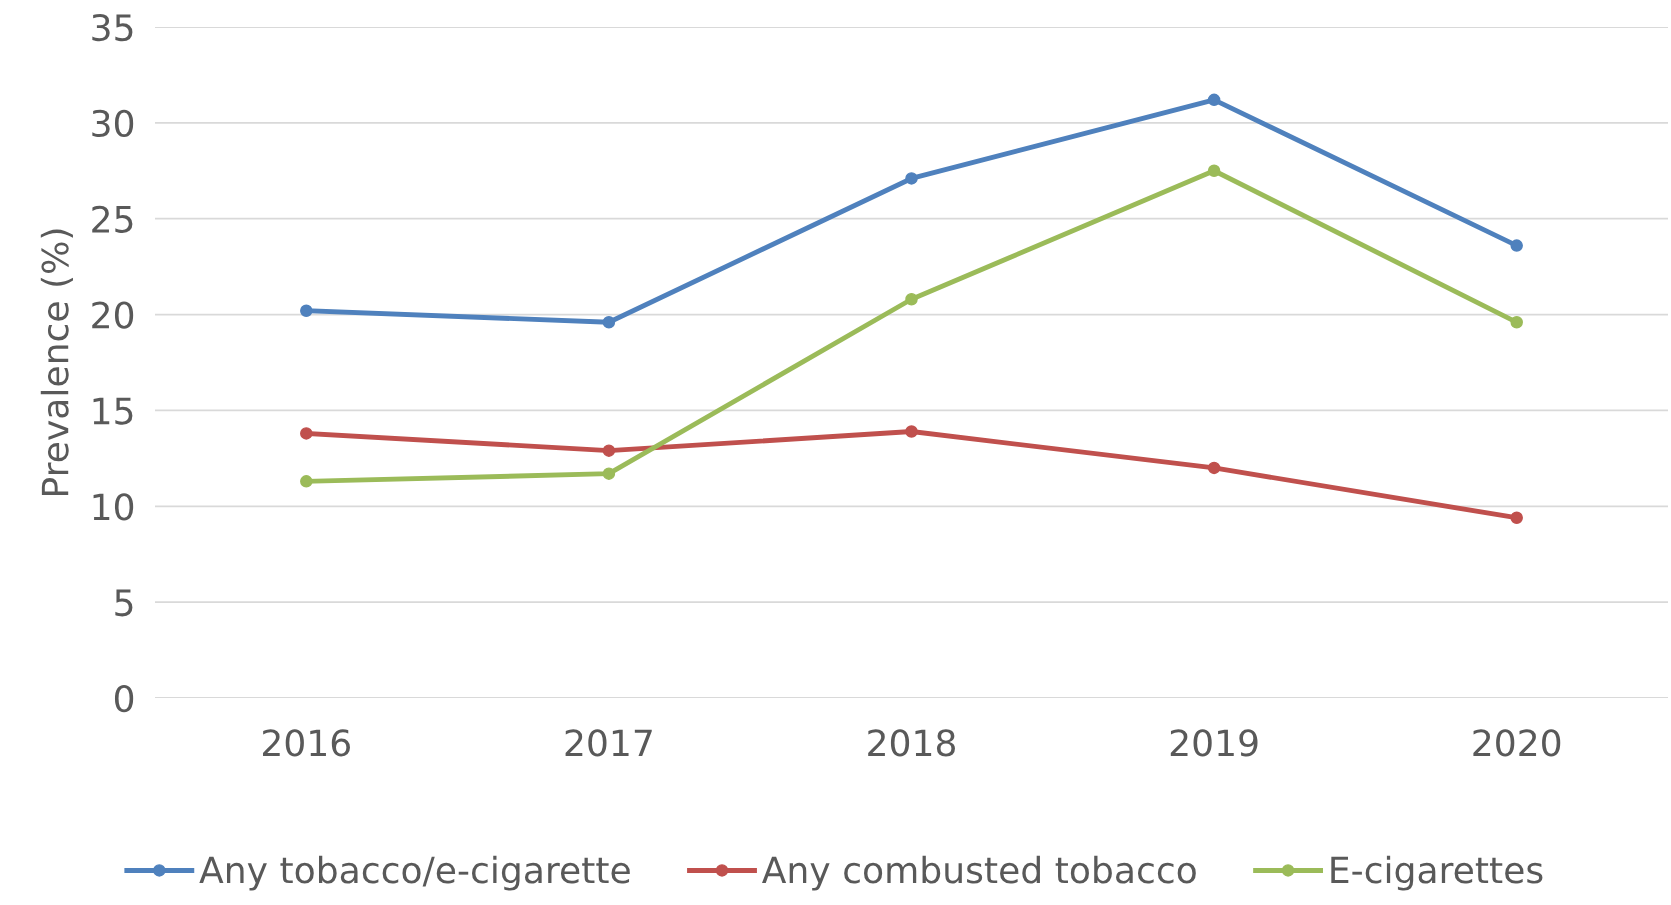 This screenshot has height=905, width=1671. I want to click on y-tick-label: 15, so click(113, 411).